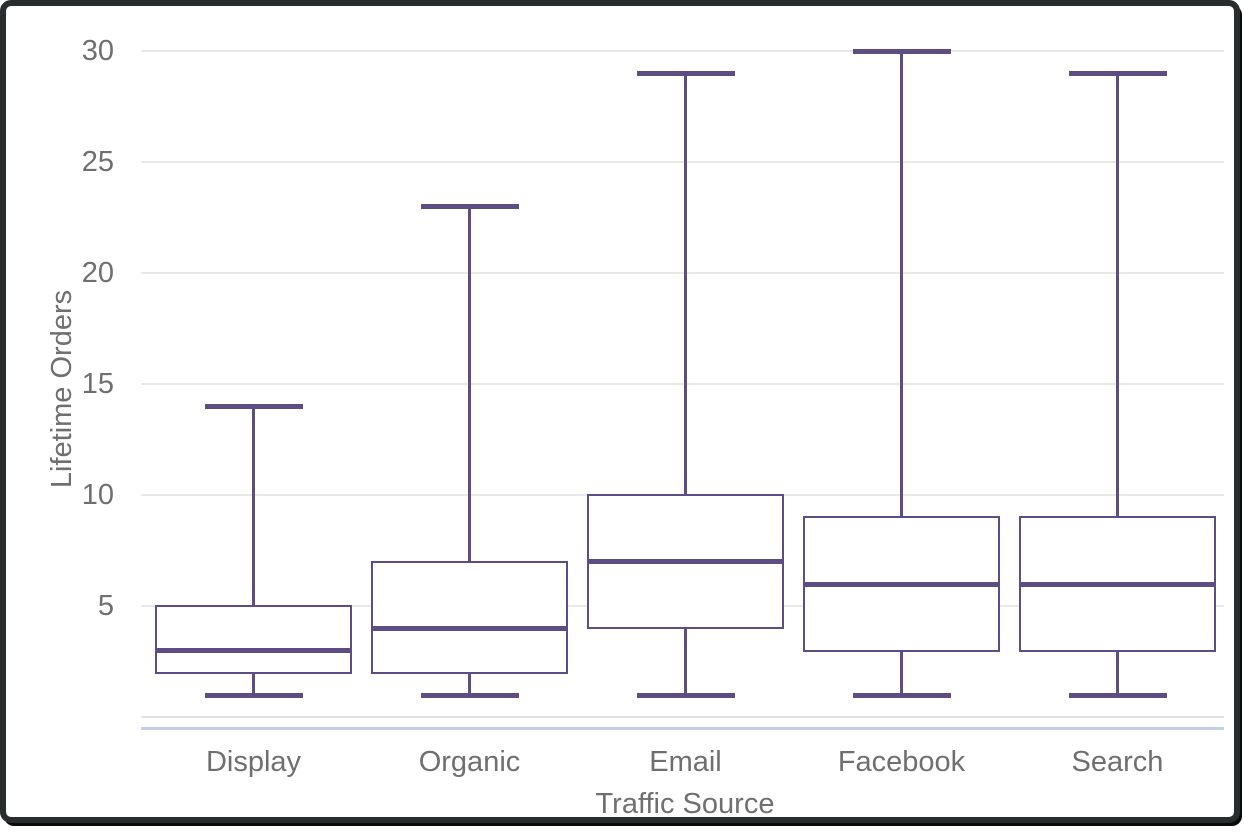 The height and width of the screenshot is (833, 1244). What do you see at coordinates (97, 51) in the screenshot?
I see `y-tick-label-30: 30` at bounding box center [97, 51].